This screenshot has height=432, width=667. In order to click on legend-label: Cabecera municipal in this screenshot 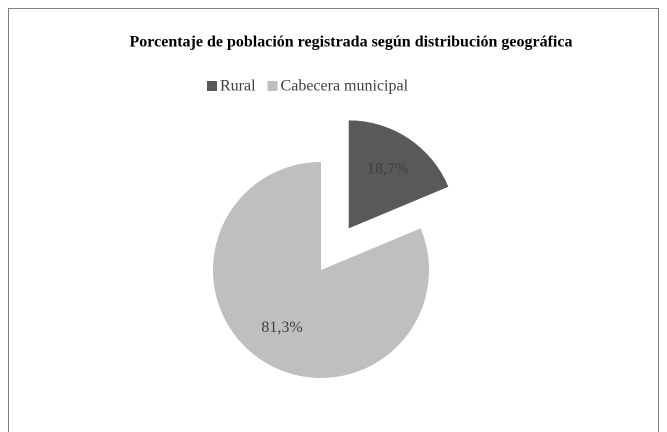, I will do `click(345, 86)`.